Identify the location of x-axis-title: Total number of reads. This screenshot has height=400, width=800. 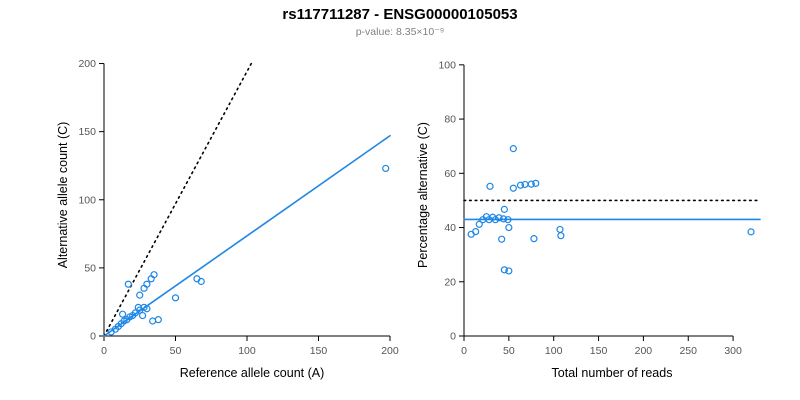
(612, 373).